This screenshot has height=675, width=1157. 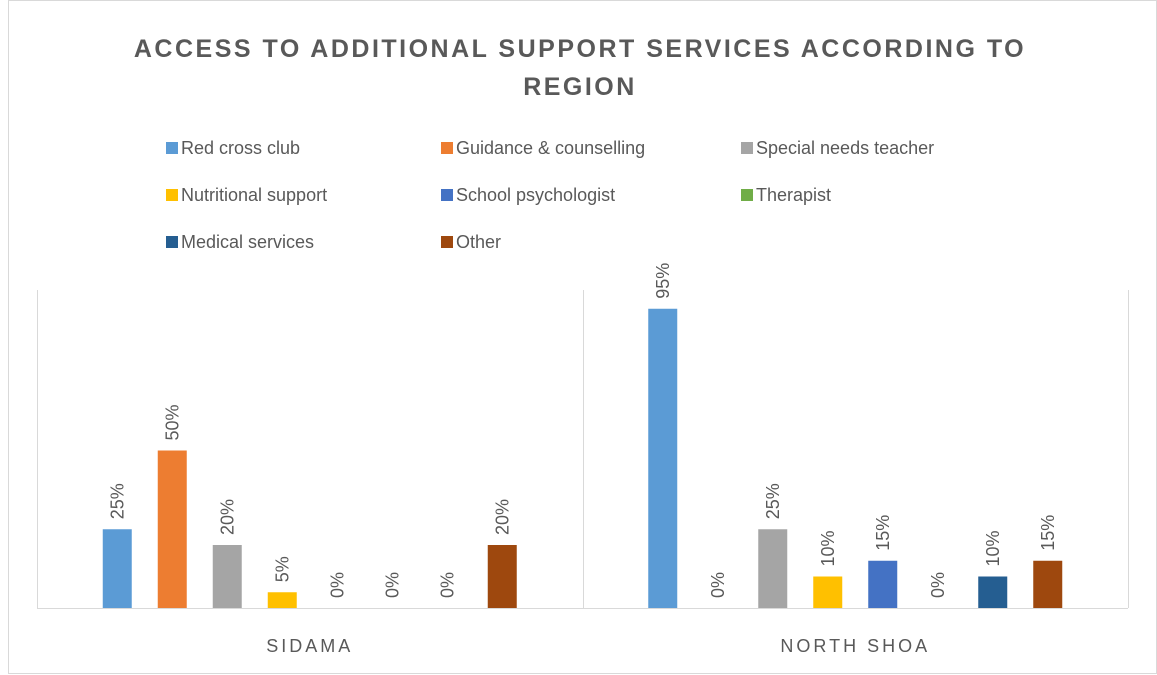 I want to click on x-tick-label: SIDAMA, so click(x=309, y=646).